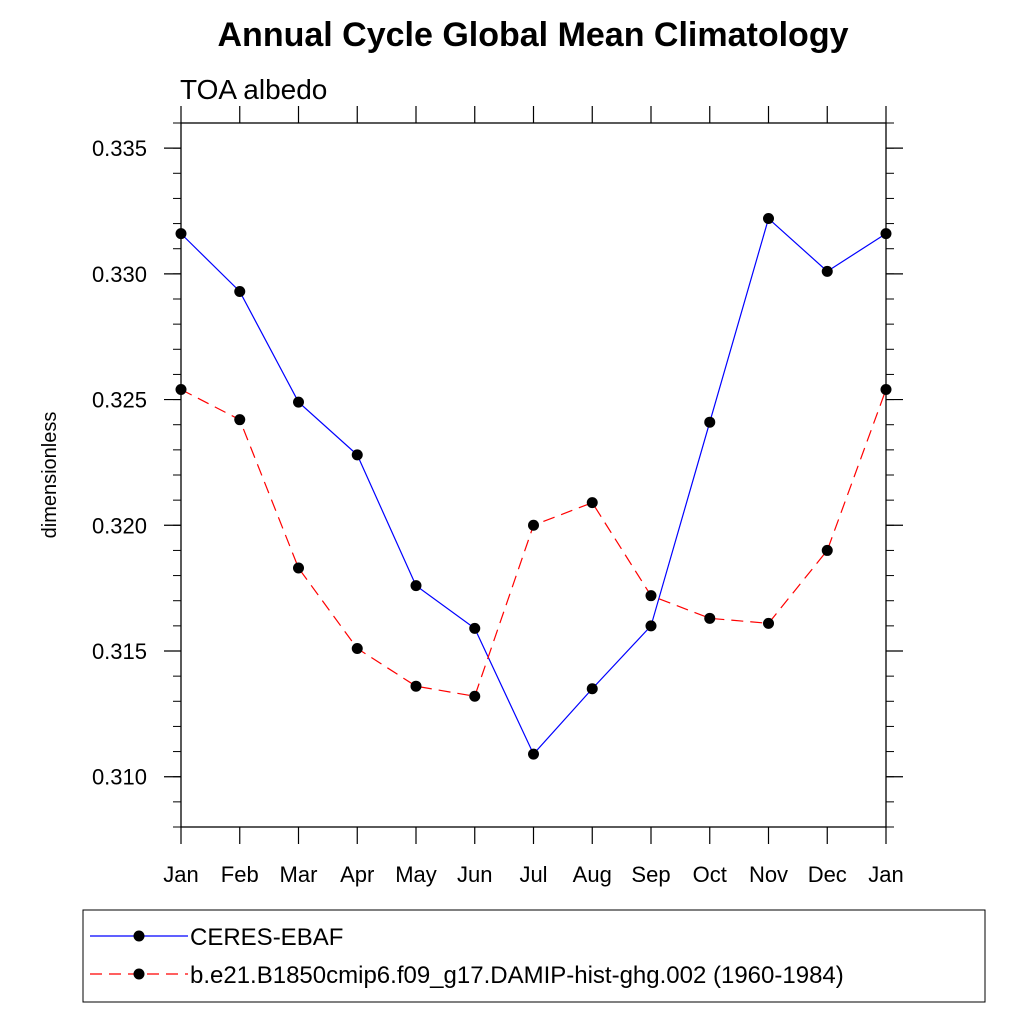 The width and height of the screenshot is (1024, 1024). Describe the element at coordinates (50, 475) in the screenshot. I see `y-axis-label: dimensionless` at that location.